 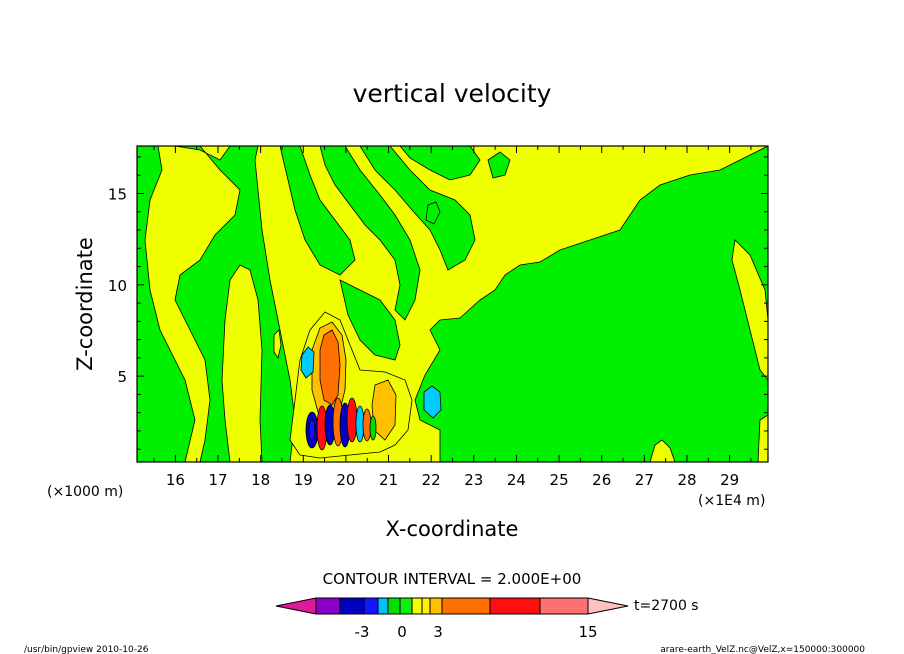 I want to click on field-region-yellow-corner, so click(x=762, y=438).